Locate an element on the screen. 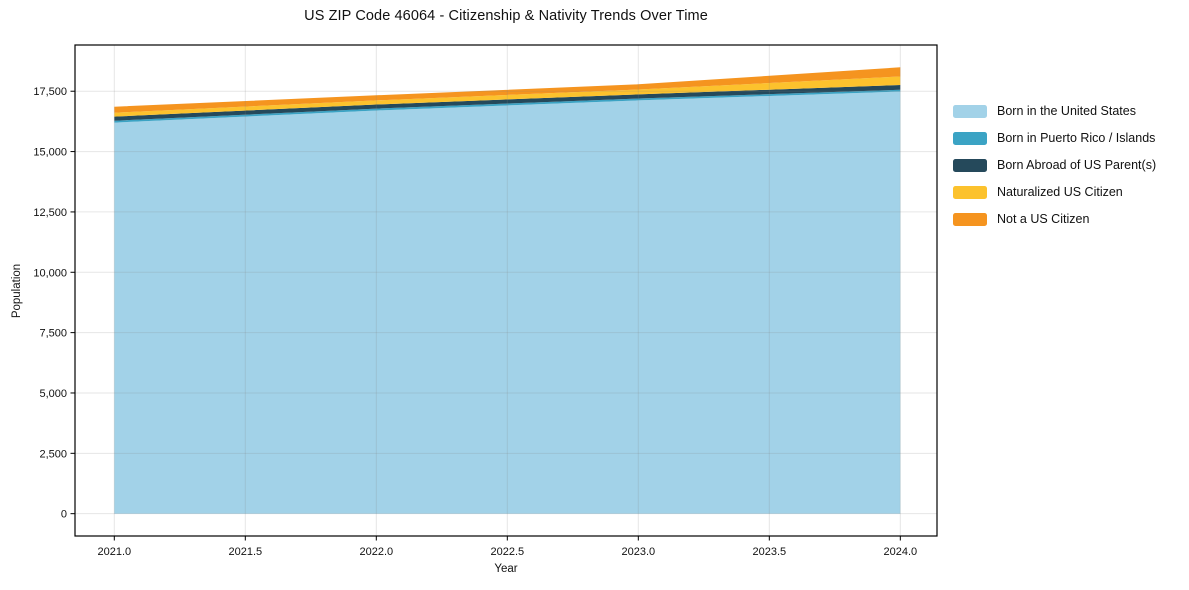  legend-label: Born Abroad of US Parent(s) is located at coordinates (1077, 165).